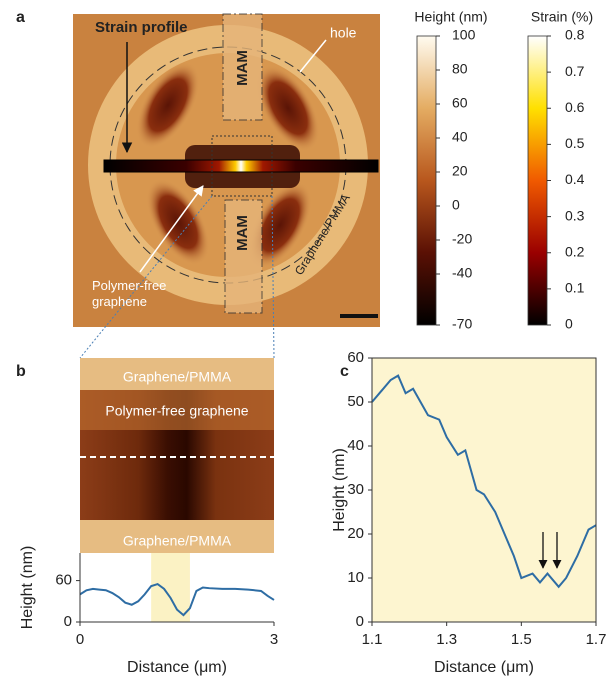 The height and width of the screenshot is (684, 610). What do you see at coordinates (460, 103) in the screenshot?
I see `colorbar-tick-label: 60` at bounding box center [460, 103].